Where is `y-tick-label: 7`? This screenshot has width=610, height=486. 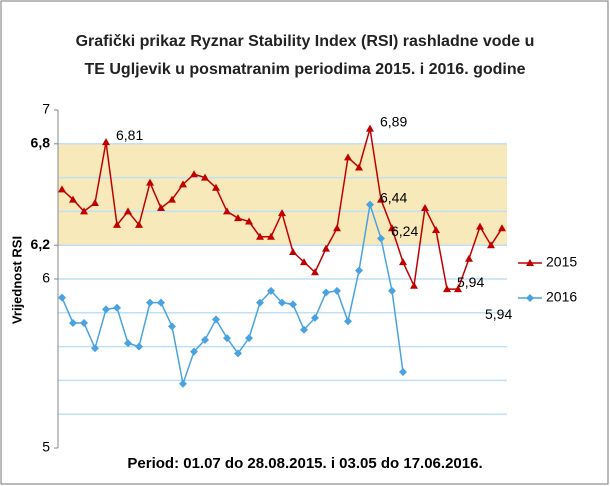
y-tick-label: 7 is located at coordinates (46, 109).